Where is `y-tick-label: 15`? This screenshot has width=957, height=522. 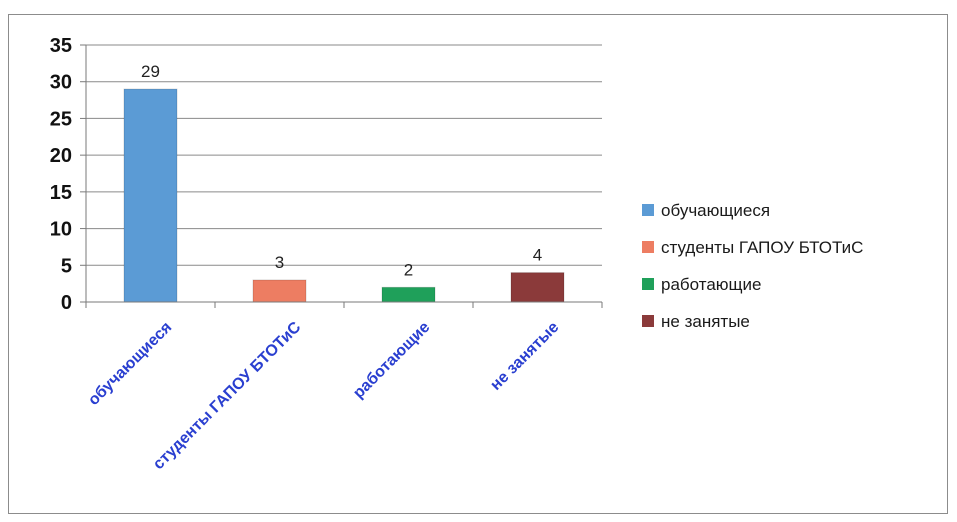 y-tick-label: 15 is located at coordinates (61, 193).